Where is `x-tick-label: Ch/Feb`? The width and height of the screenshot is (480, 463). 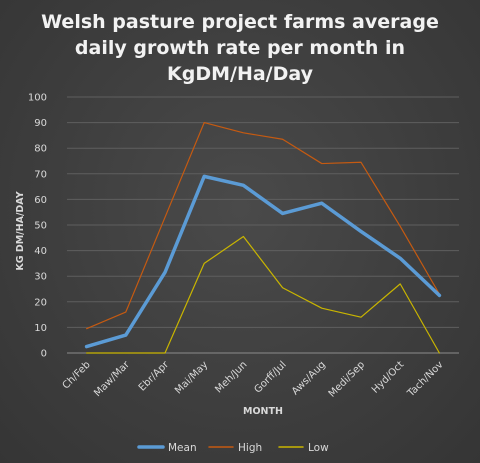 x-tick-label: Ch/Feb is located at coordinates (77, 375).